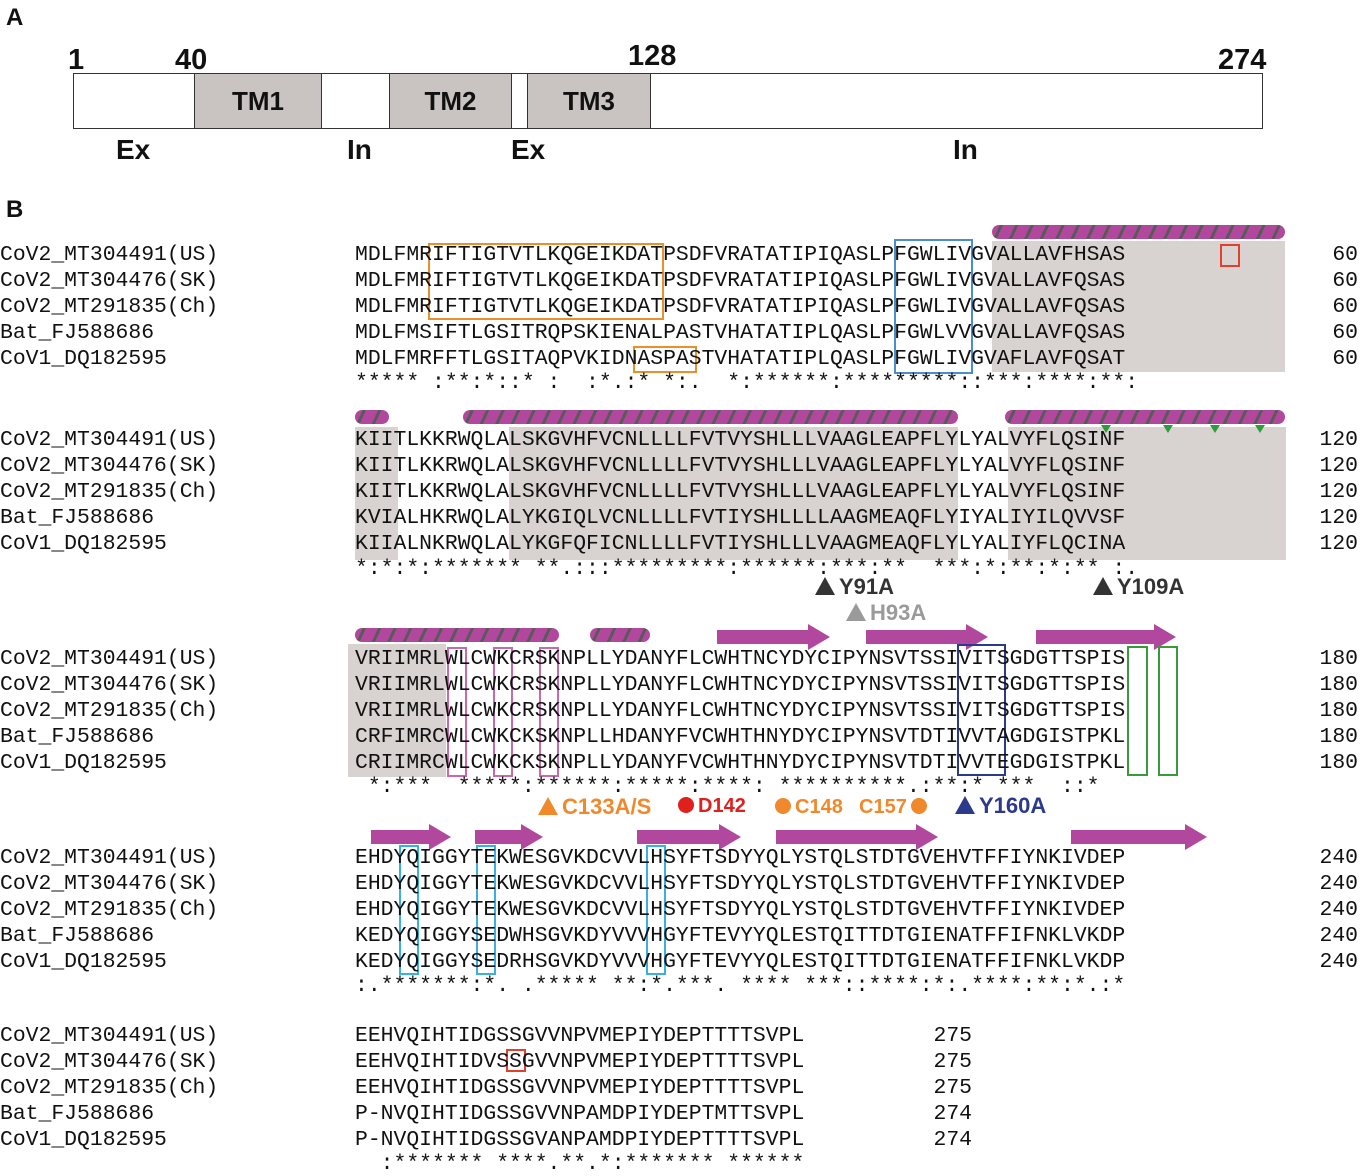 The height and width of the screenshot is (1176, 1360). Describe the element at coordinates (359, 149) in the screenshot. I see `side-in-1: In` at that location.